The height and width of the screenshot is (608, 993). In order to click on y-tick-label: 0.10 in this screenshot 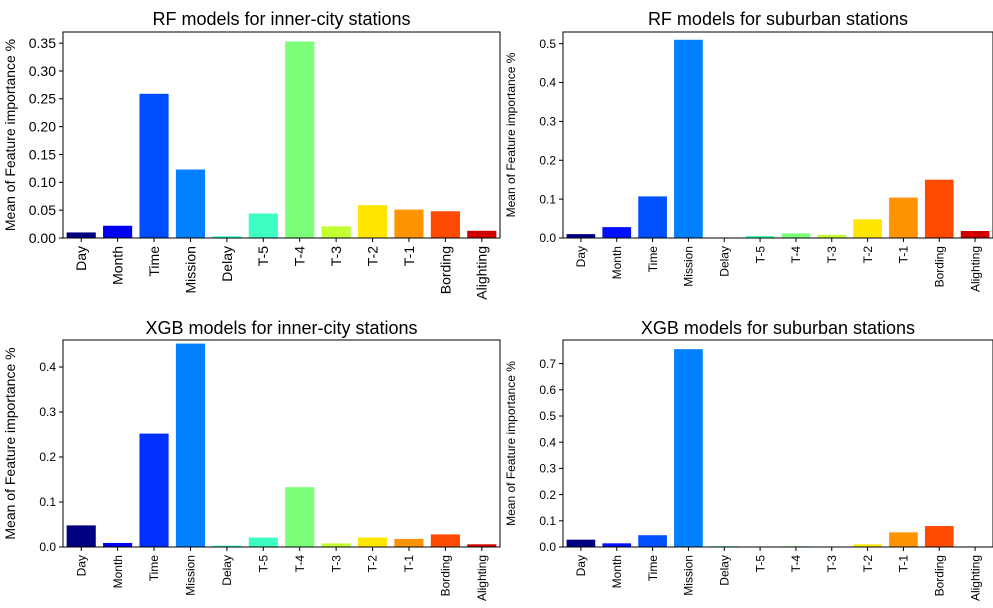, I will do `click(42, 182)`.